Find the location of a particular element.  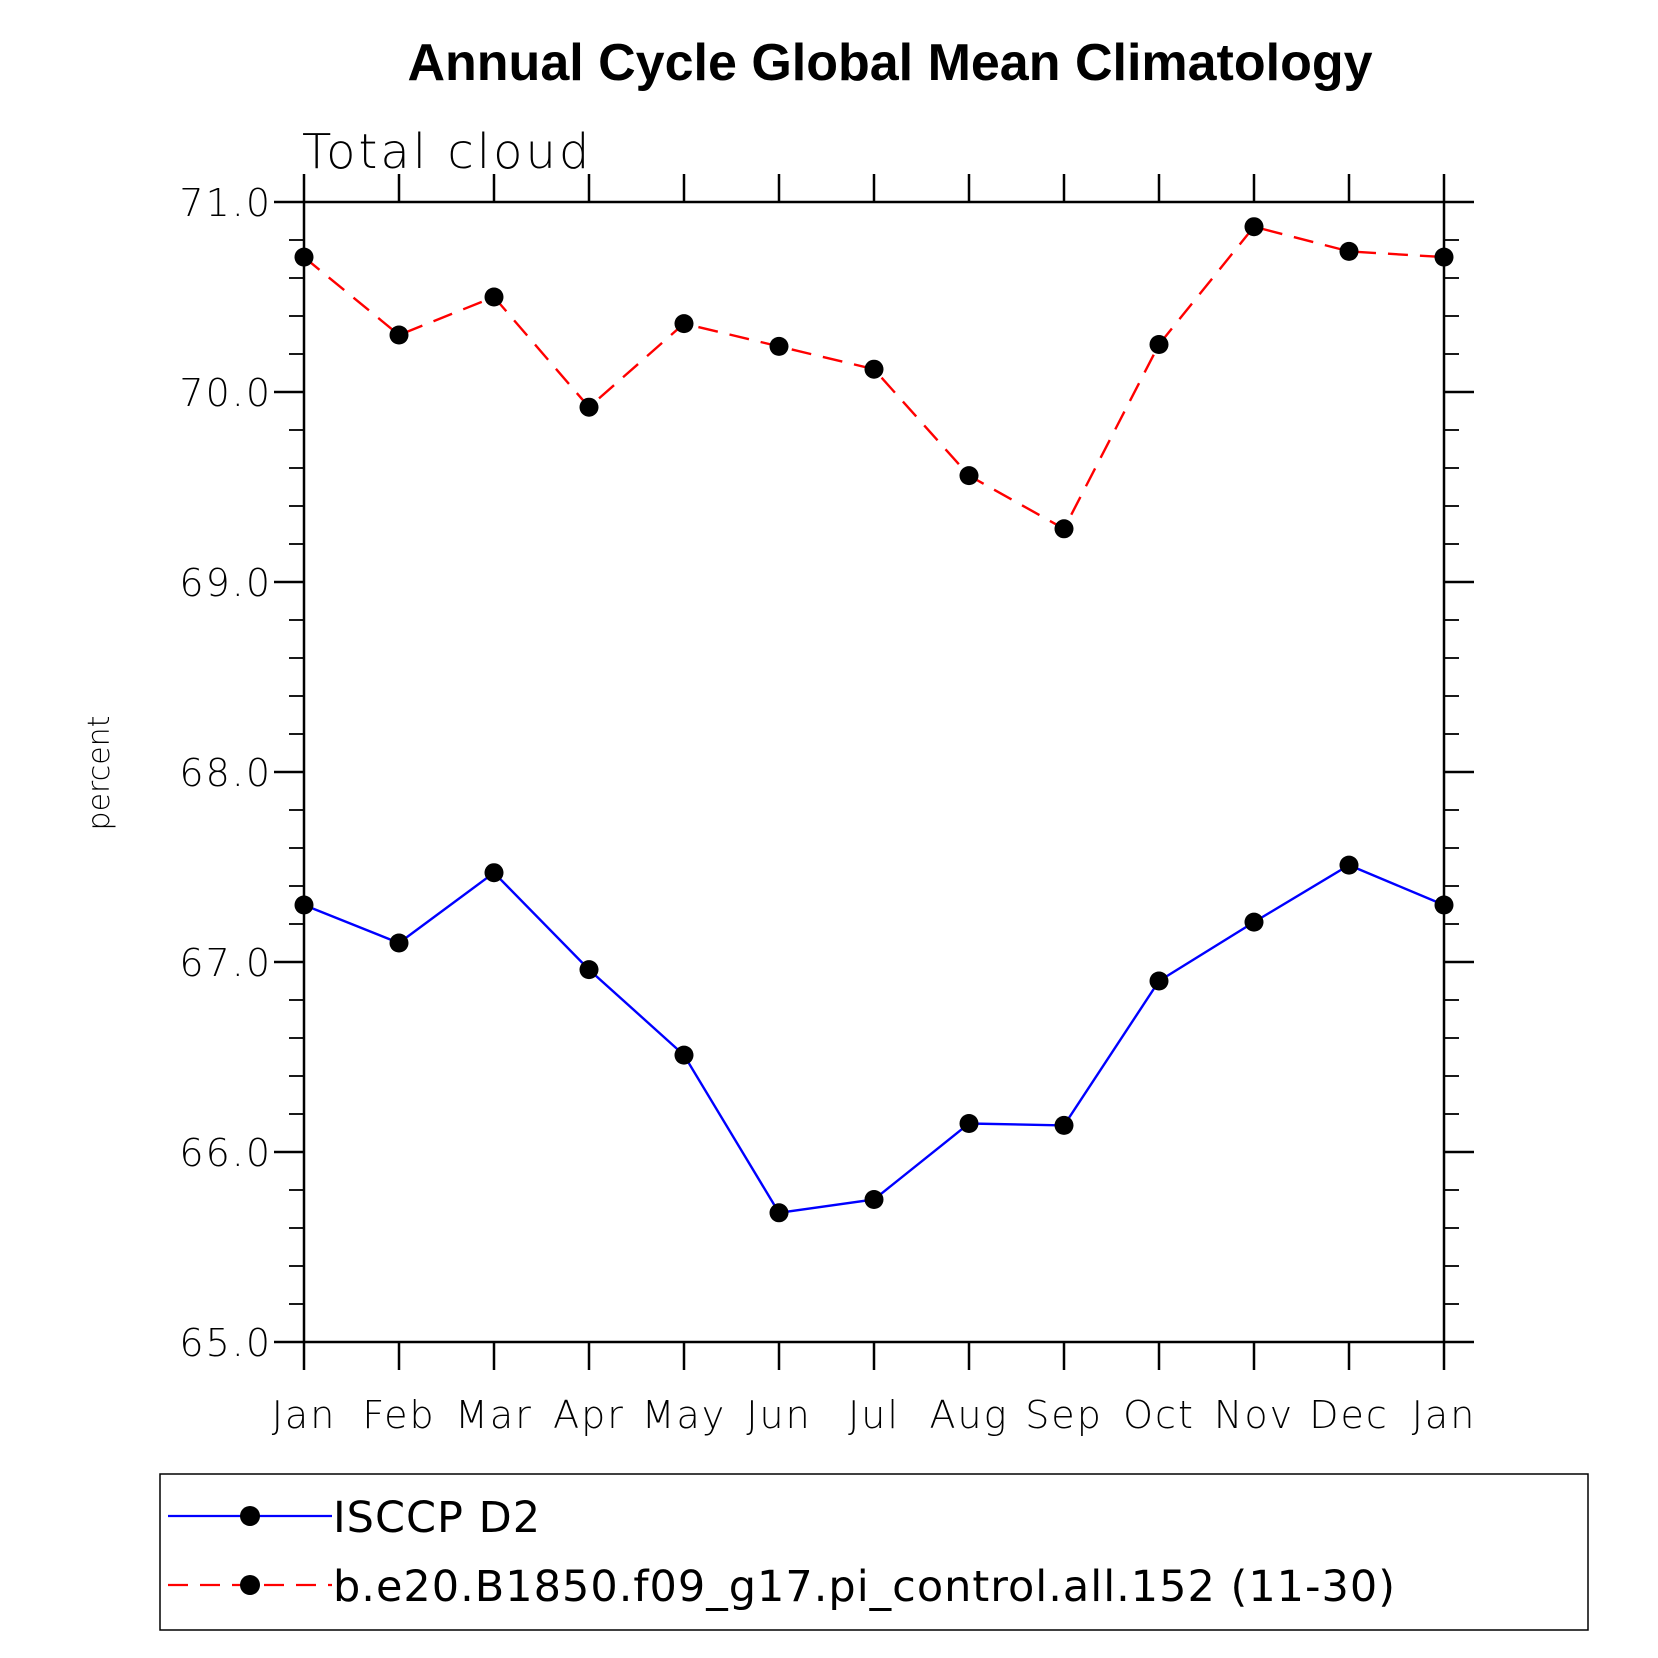

y-axis-label: percent is located at coordinates (99, 773).